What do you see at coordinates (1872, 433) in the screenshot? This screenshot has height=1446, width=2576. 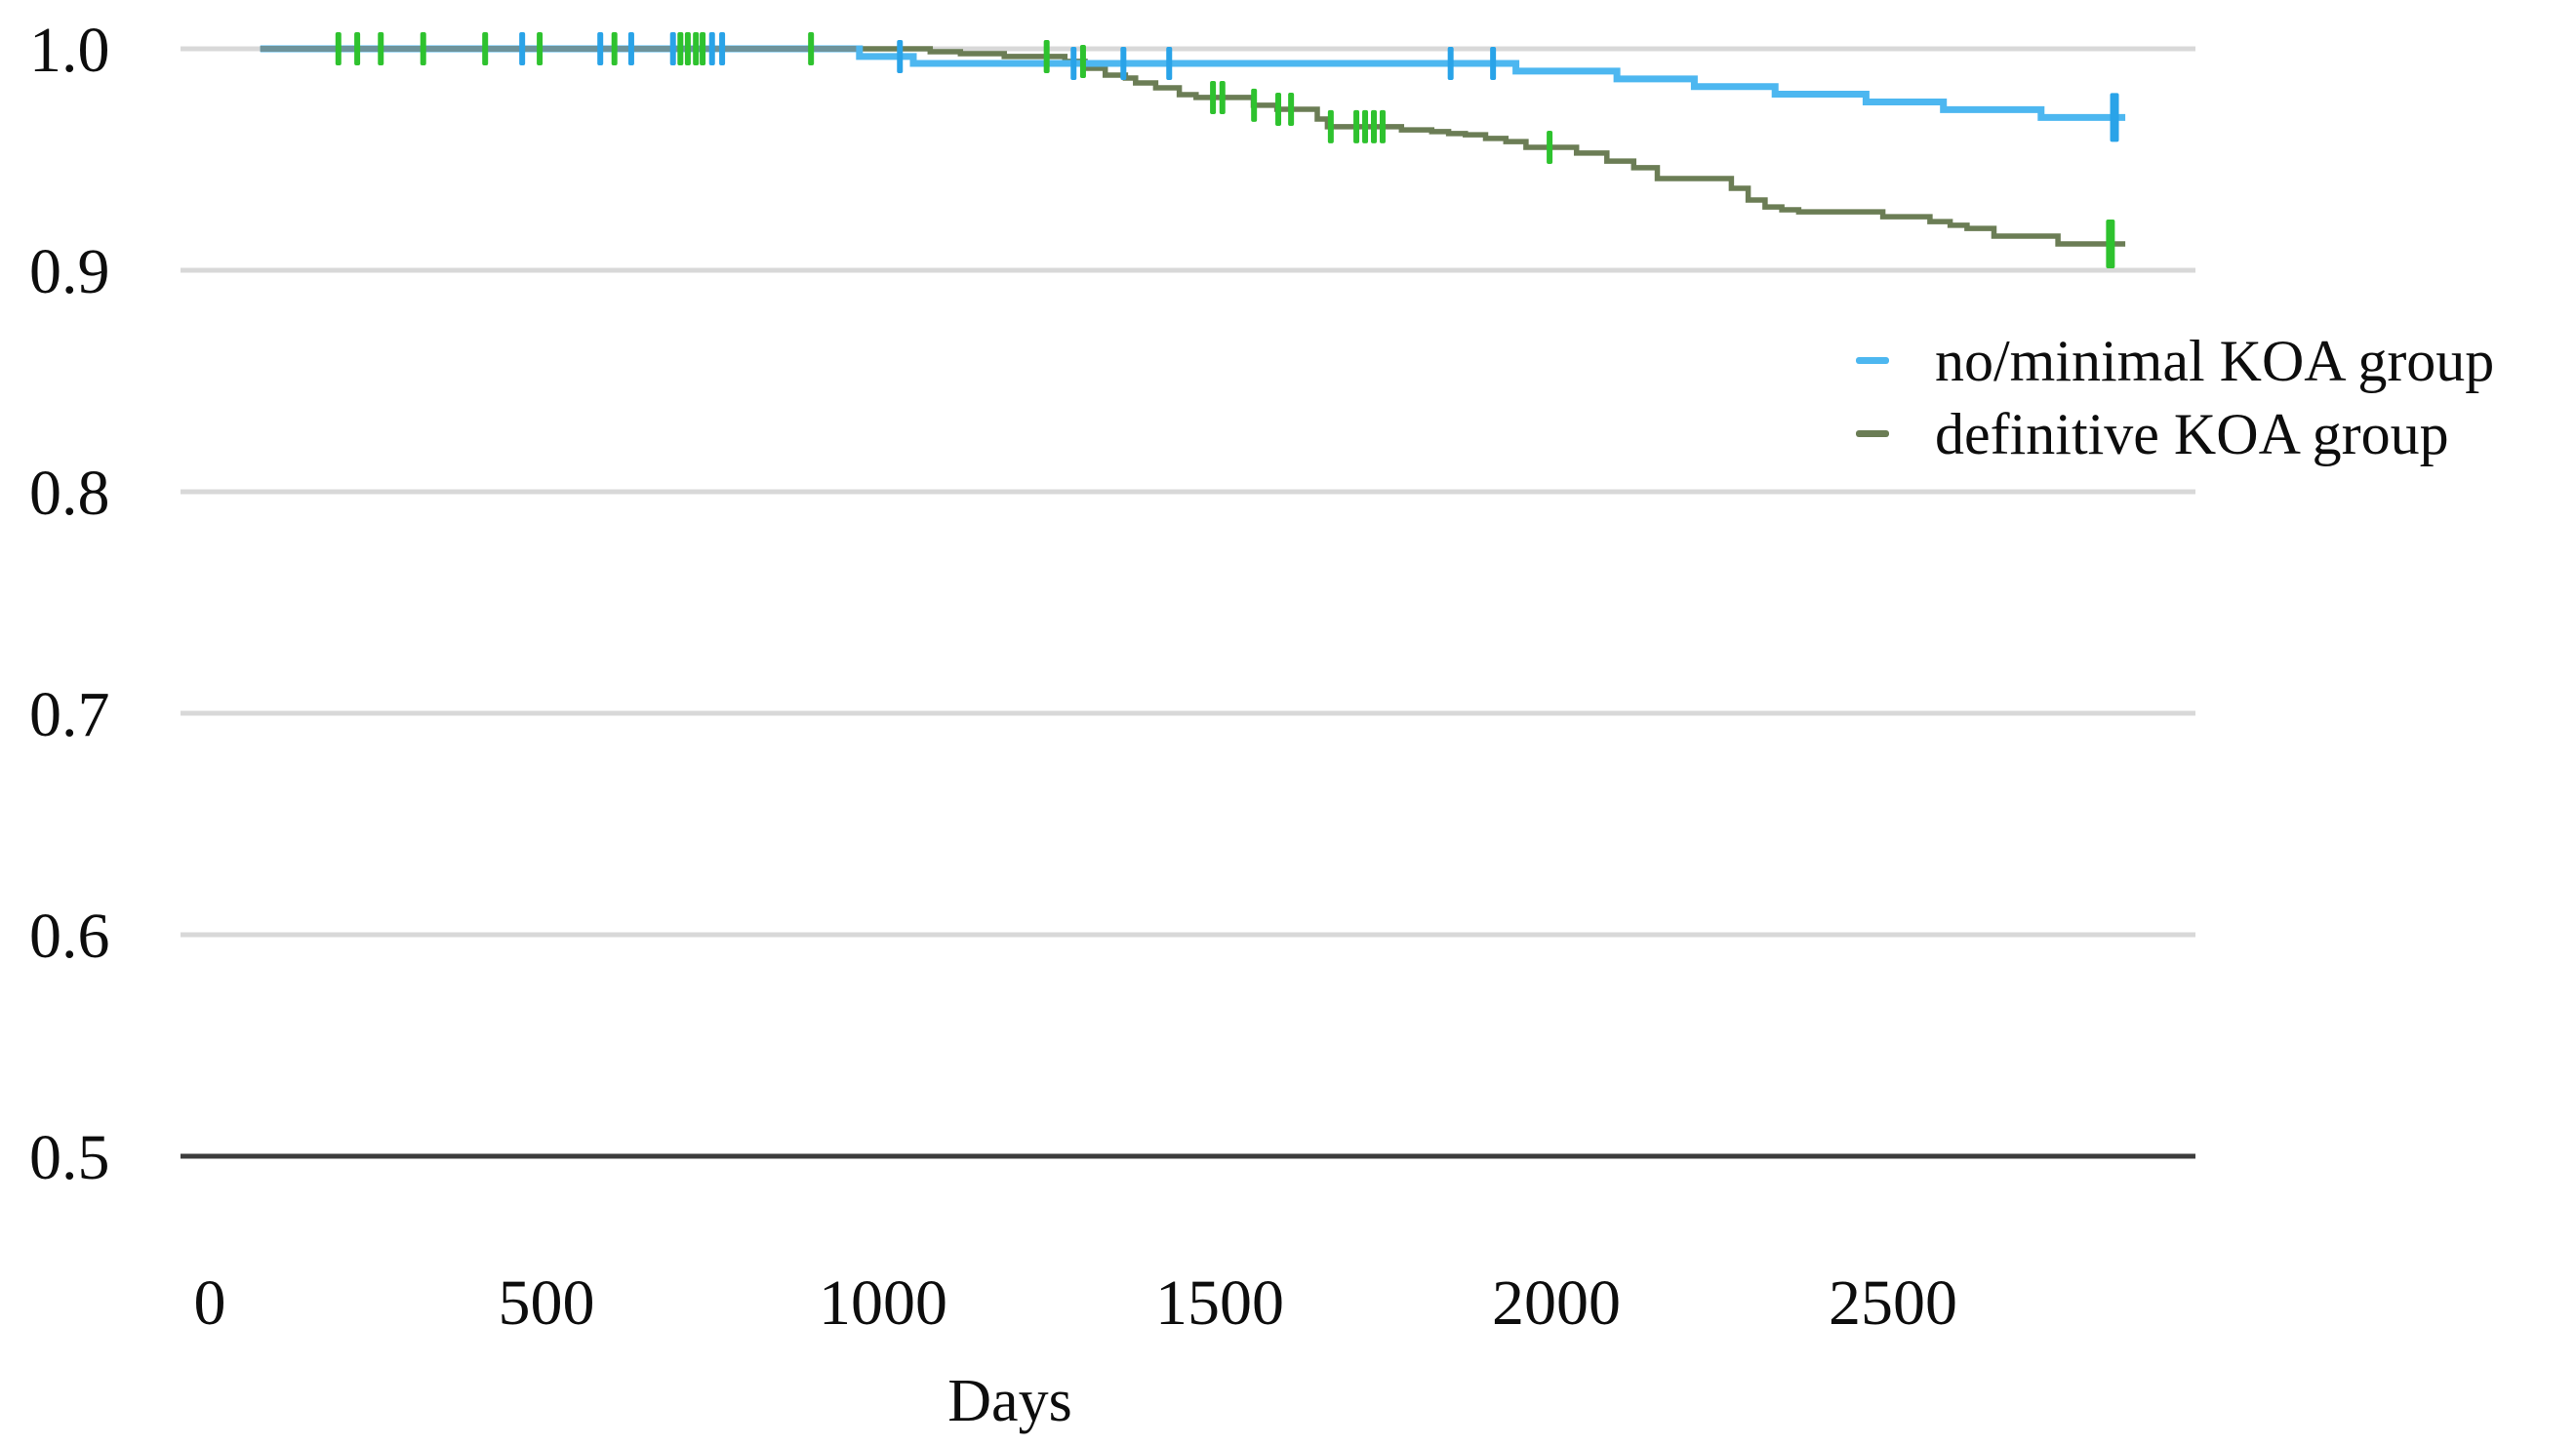 I see `legend-swatch-definitive-koa` at bounding box center [1872, 433].